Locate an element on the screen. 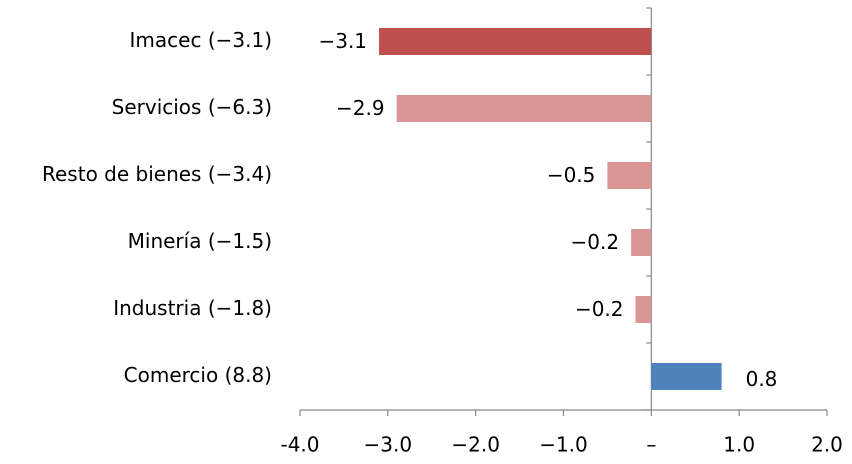 This screenshot has height=464, width=852. x-tick-label: 1.0 is located at coordinates (739, 445).